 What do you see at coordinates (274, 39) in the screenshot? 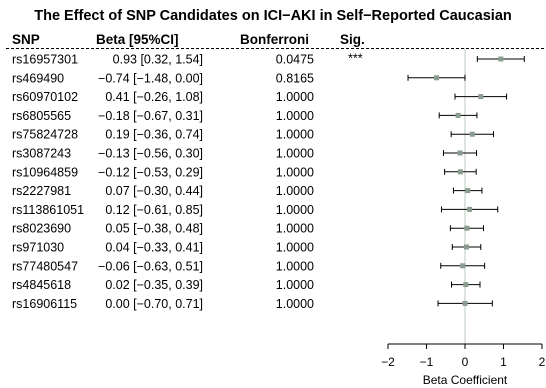
I see `column-header-bonferroni: Bonferroni` at bounding box center [274, 39].